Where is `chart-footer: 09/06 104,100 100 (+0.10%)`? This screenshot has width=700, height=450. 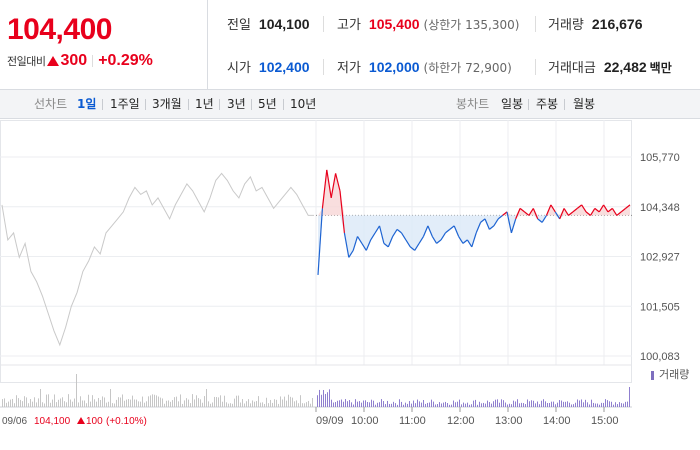 chart-footer: 09/06 104,100 100 (+0.10%) is located at coordinates (74, 421).